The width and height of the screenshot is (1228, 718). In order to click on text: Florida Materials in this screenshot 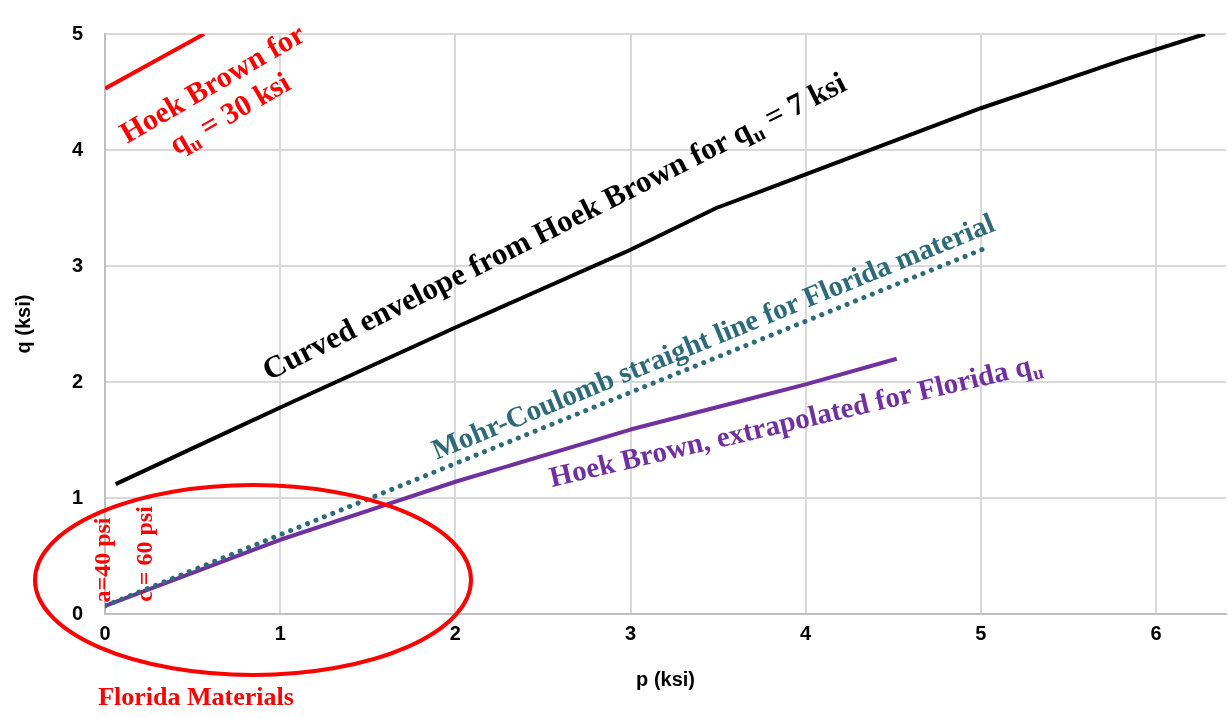, I will do `click(196, 696)`.